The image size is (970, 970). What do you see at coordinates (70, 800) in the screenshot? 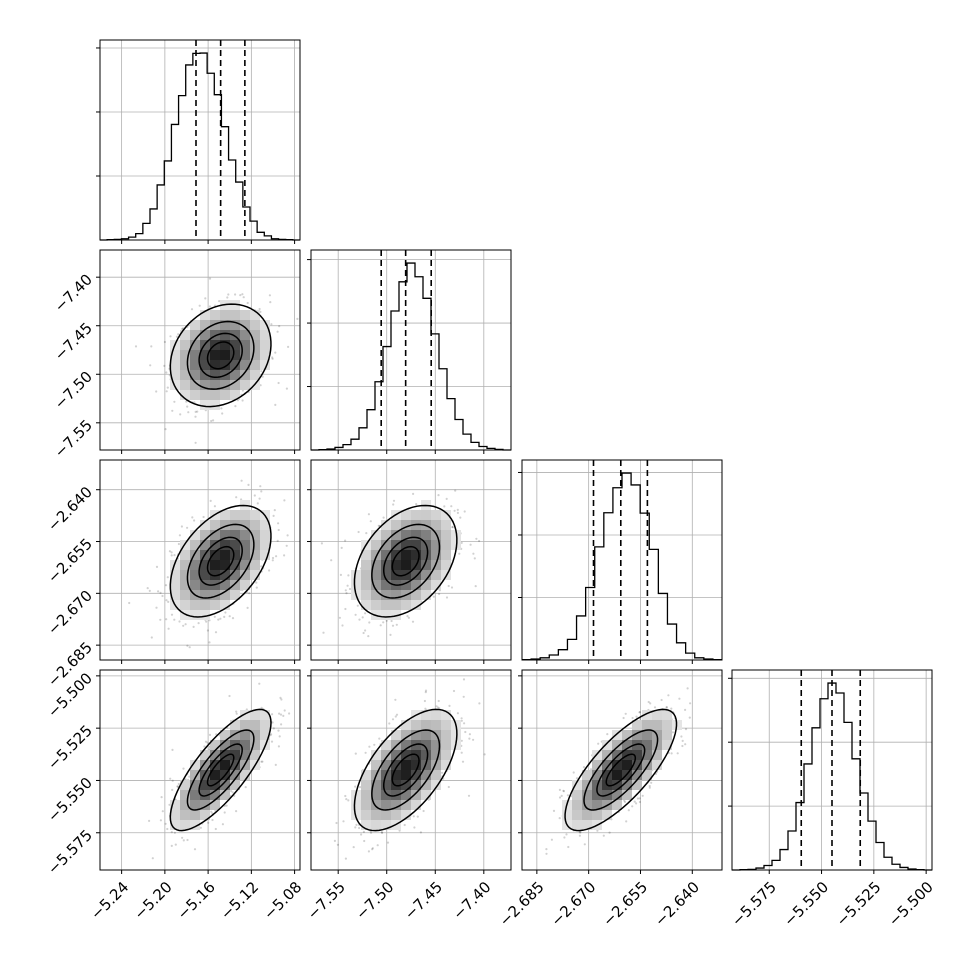
I see `y-tick-label: −5.550` at bounding box center [70, 800].